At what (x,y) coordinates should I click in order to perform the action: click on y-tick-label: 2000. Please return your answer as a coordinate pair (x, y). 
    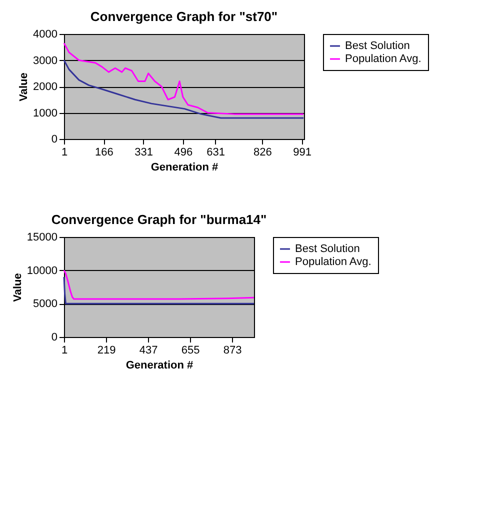
    Looking at the image, I should click on (45, 87).